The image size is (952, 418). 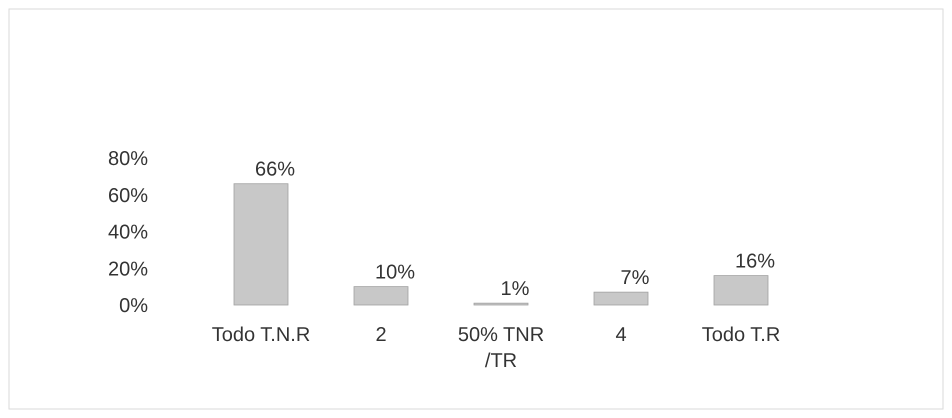 What do you see at coordinates (133, 306) in the screenshot?
I see `y-tick-label: 0%` at bounding box center [133, 306].